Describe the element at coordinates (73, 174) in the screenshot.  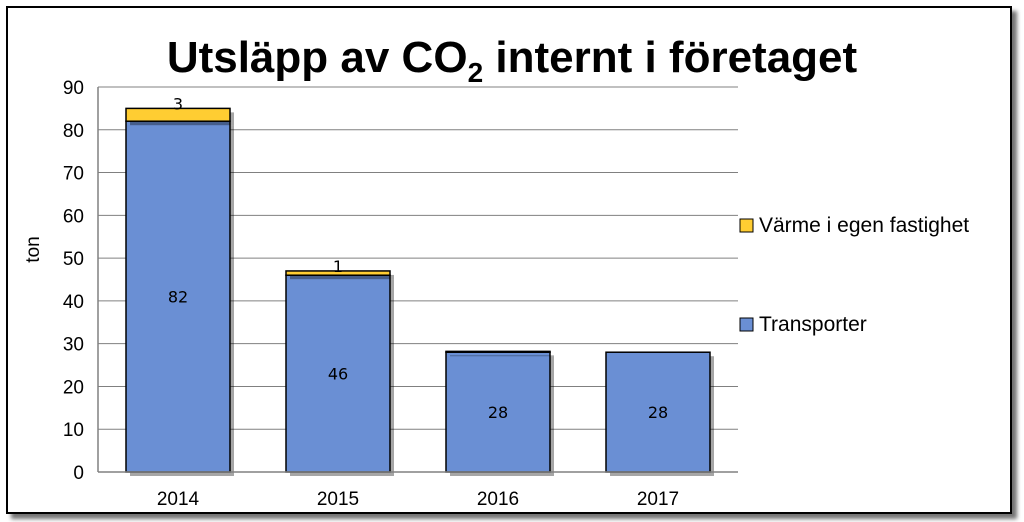
I see `y-tick-label: 70` at that location.